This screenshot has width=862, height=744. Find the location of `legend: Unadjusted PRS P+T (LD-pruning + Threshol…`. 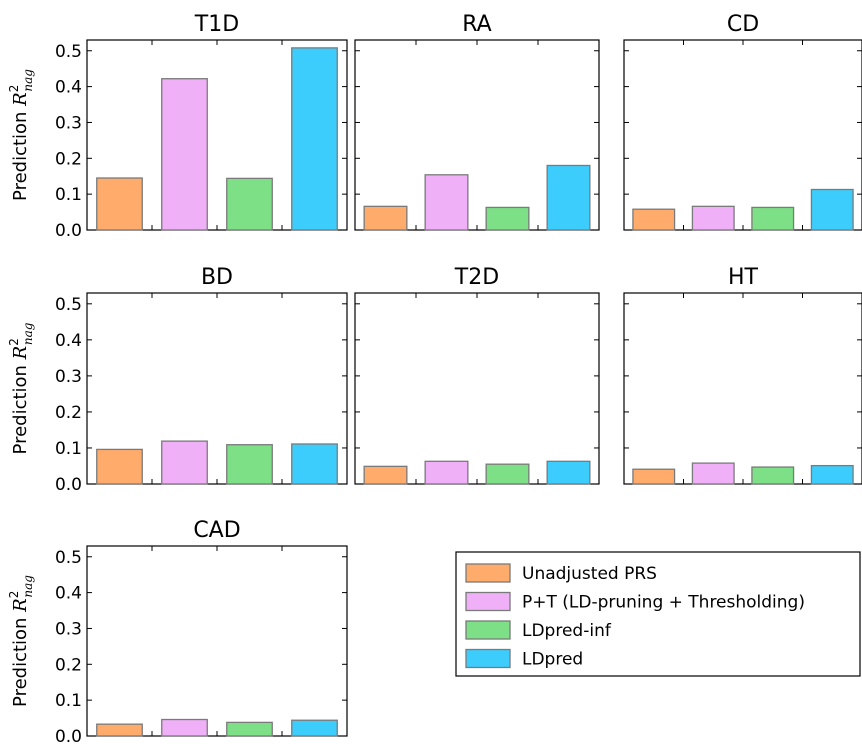

legend: Unadjusted PRS P+T (LD-pruning + Threshol… is located at coordinates (658, 614).